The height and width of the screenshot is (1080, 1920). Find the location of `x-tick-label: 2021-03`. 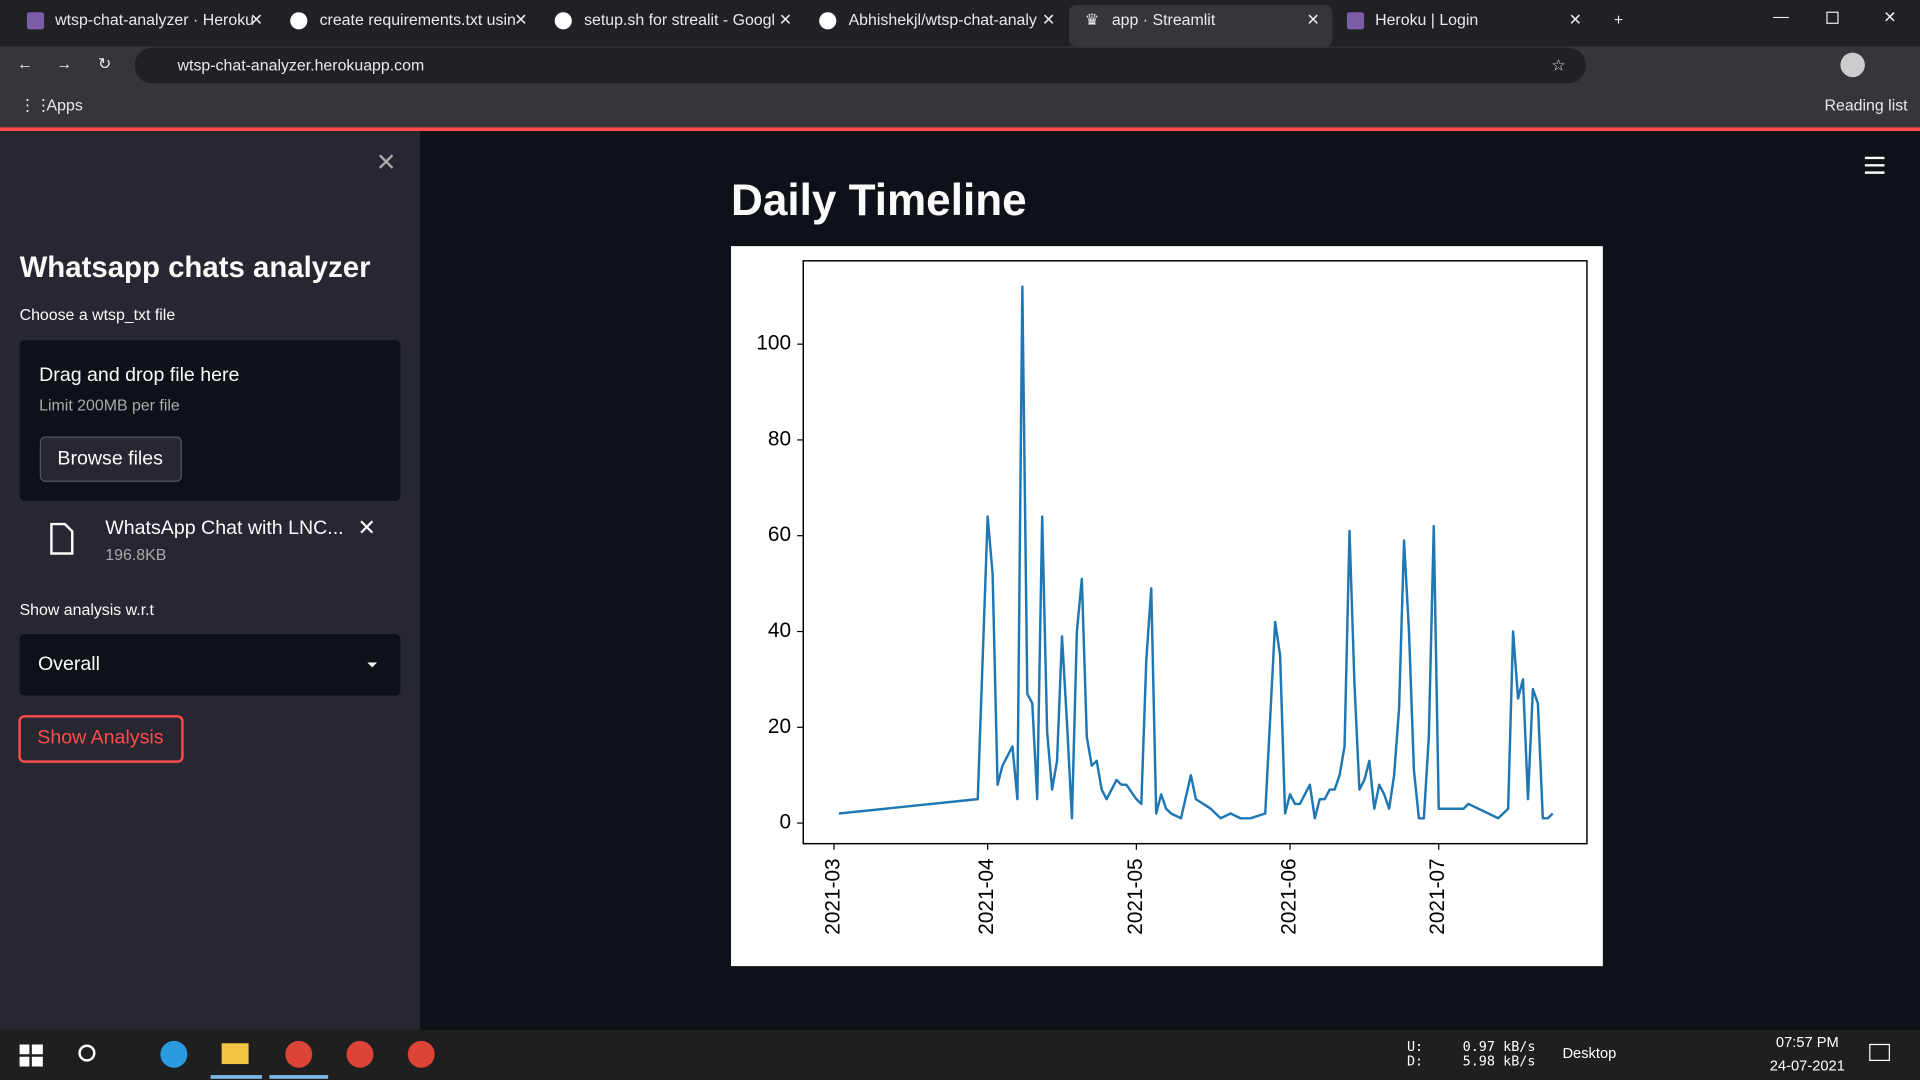

x-tick-label: 2021-03 is located at coordinates (832, 896).